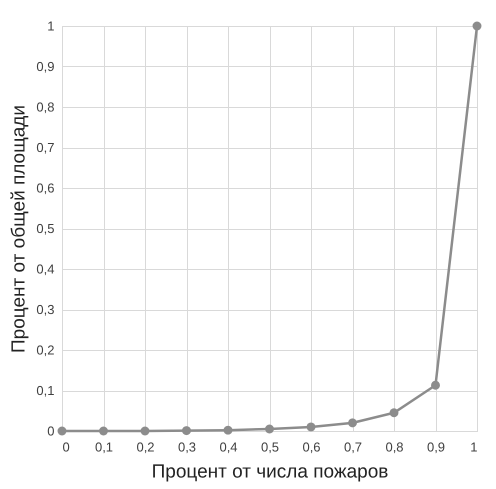 This screenshot has height=489, width=496. I want to click on x-tick-label: 0,1, so click(104, 447).